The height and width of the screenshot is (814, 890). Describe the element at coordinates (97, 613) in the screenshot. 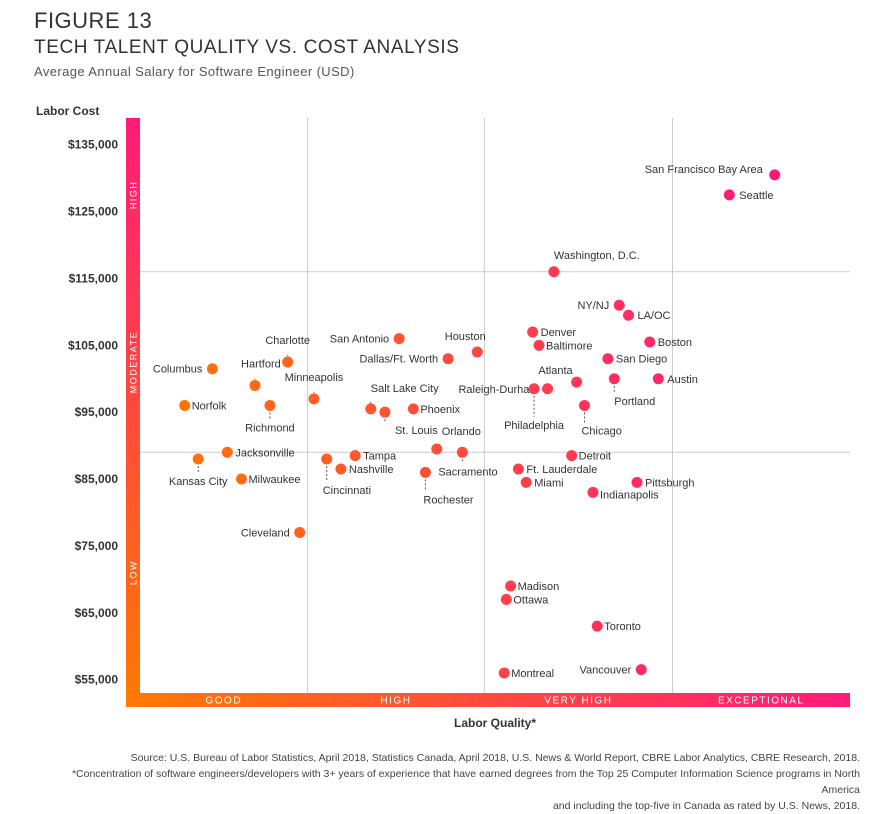

I see `y-tick-label: $65,000` at that location.